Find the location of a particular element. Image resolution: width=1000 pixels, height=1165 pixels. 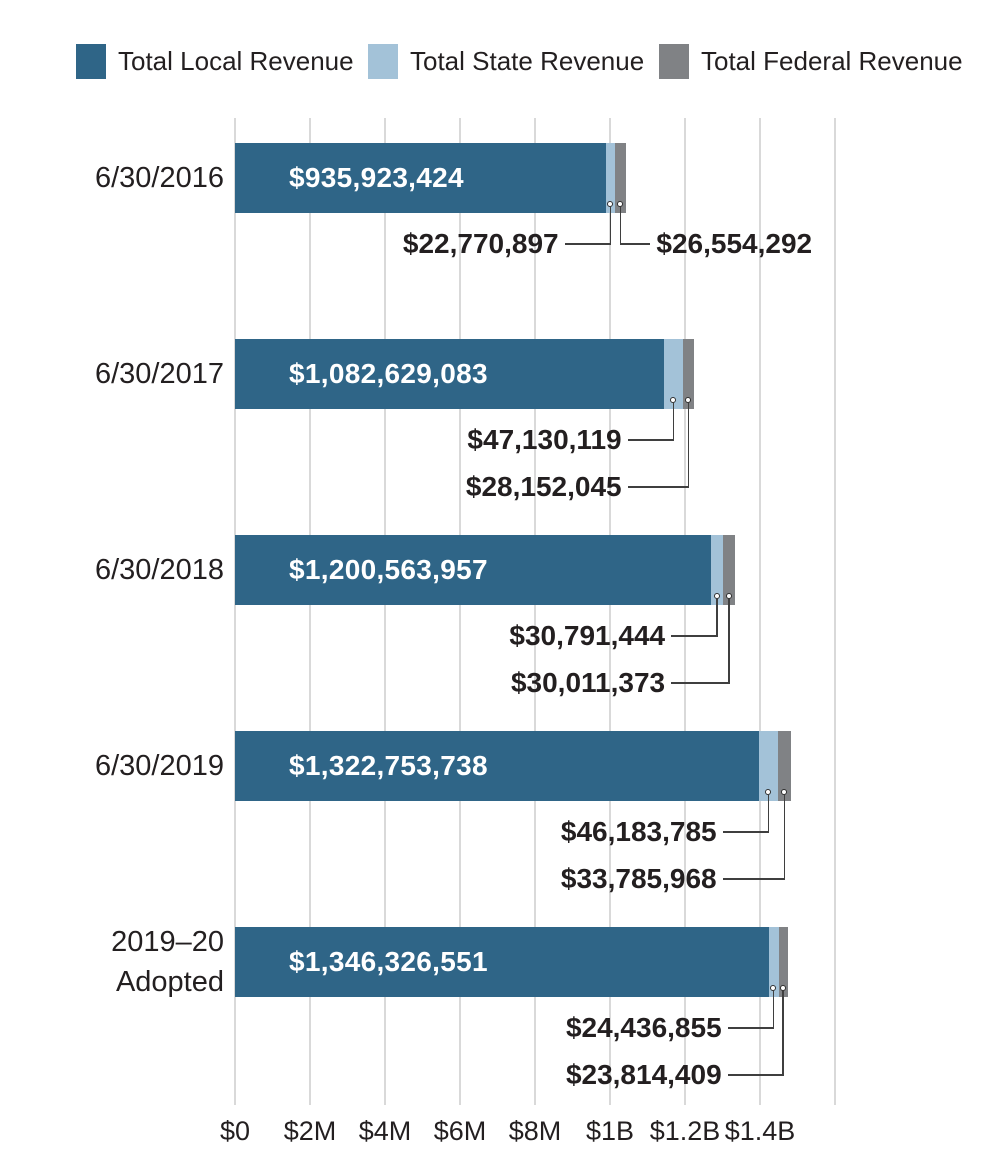

legend-item-state: Total State Revenue is located at coordinates (506, 61).